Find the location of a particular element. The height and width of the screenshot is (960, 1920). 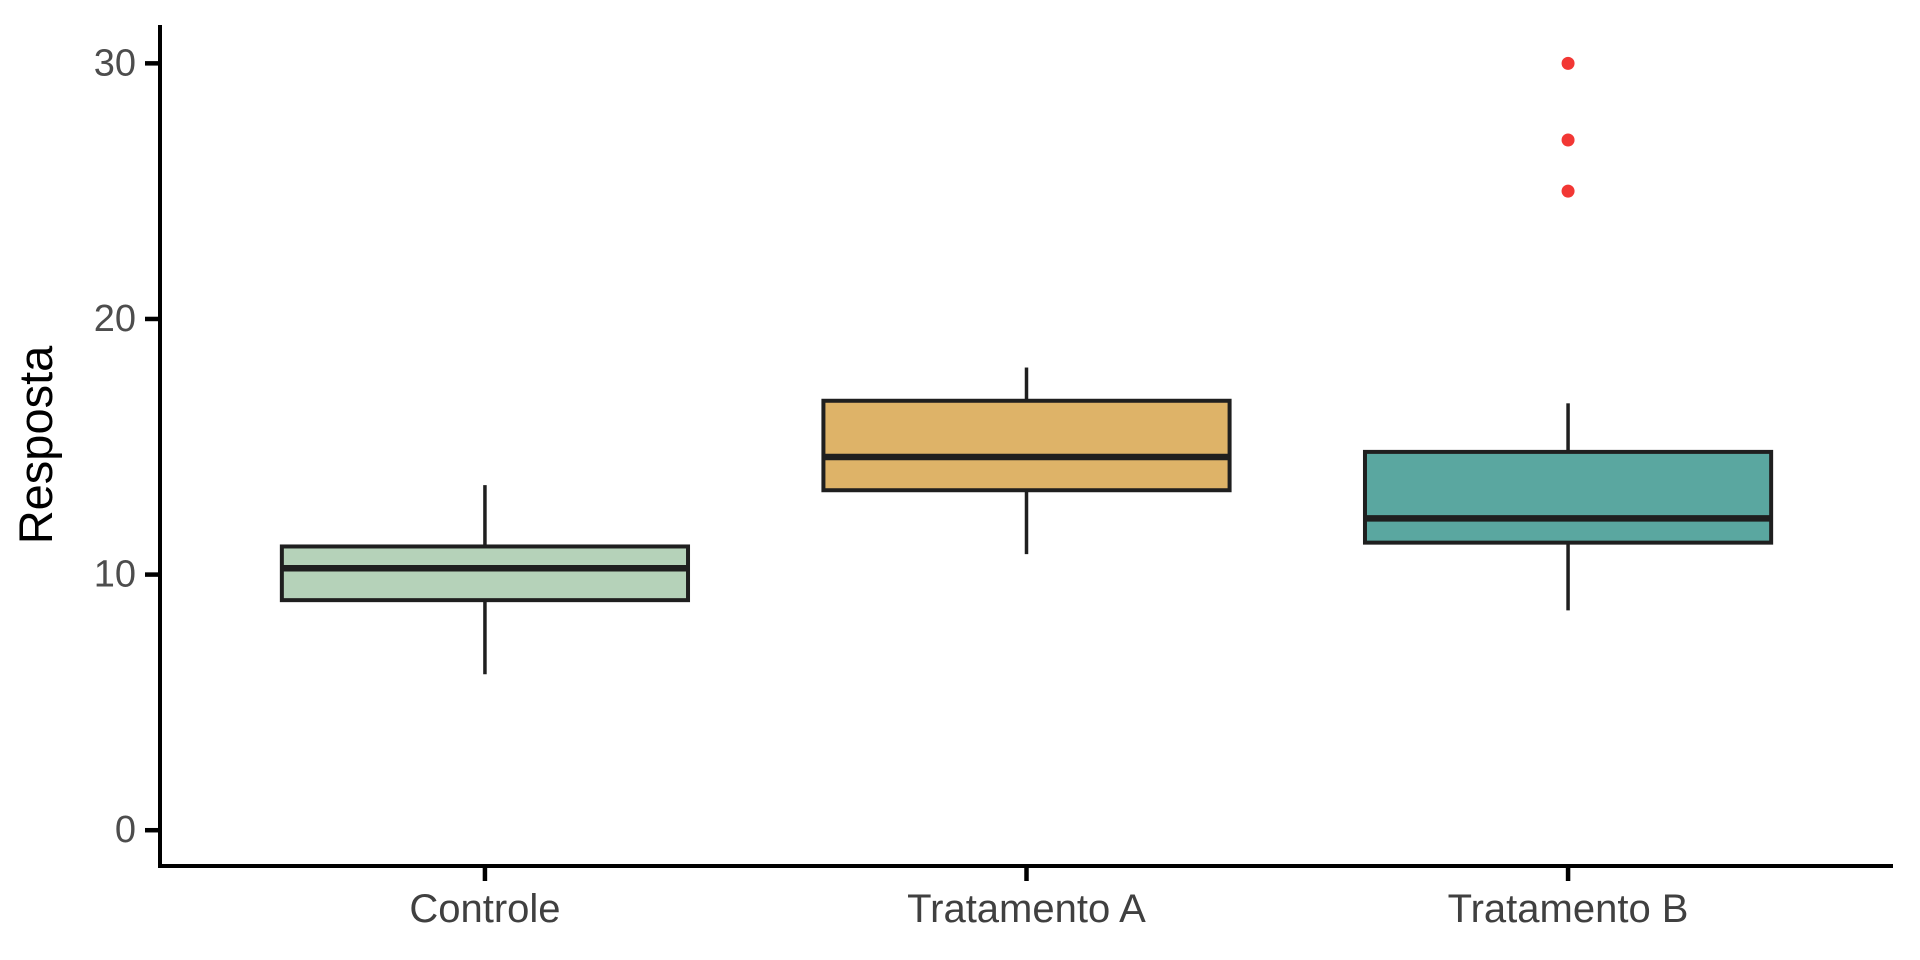

x-category-label: Tratamento B is located at coordinates (1568, 909).